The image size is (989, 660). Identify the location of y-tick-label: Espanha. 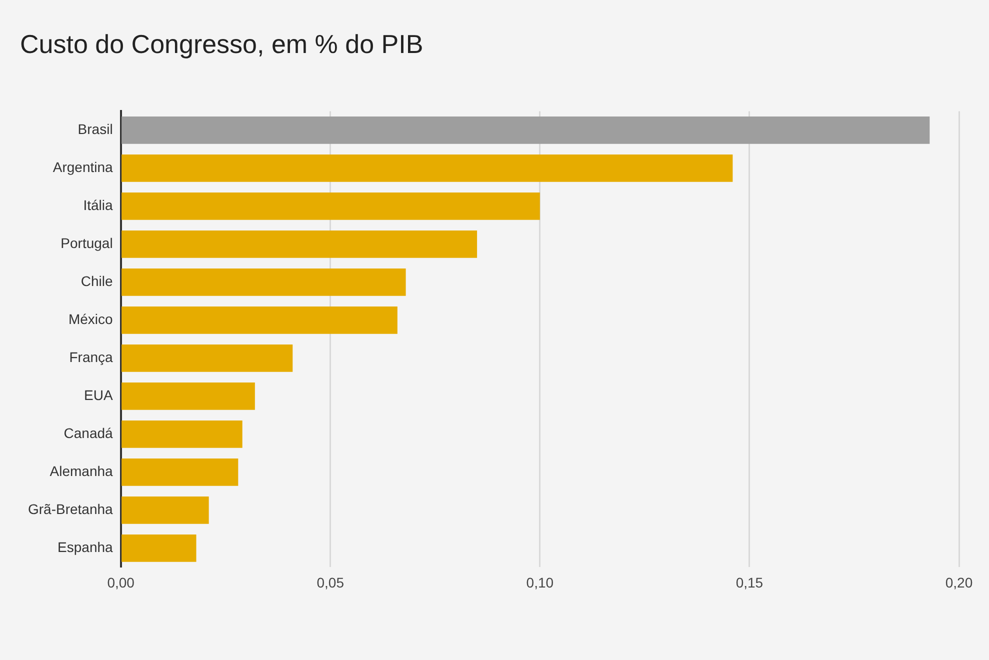
(86, 547).